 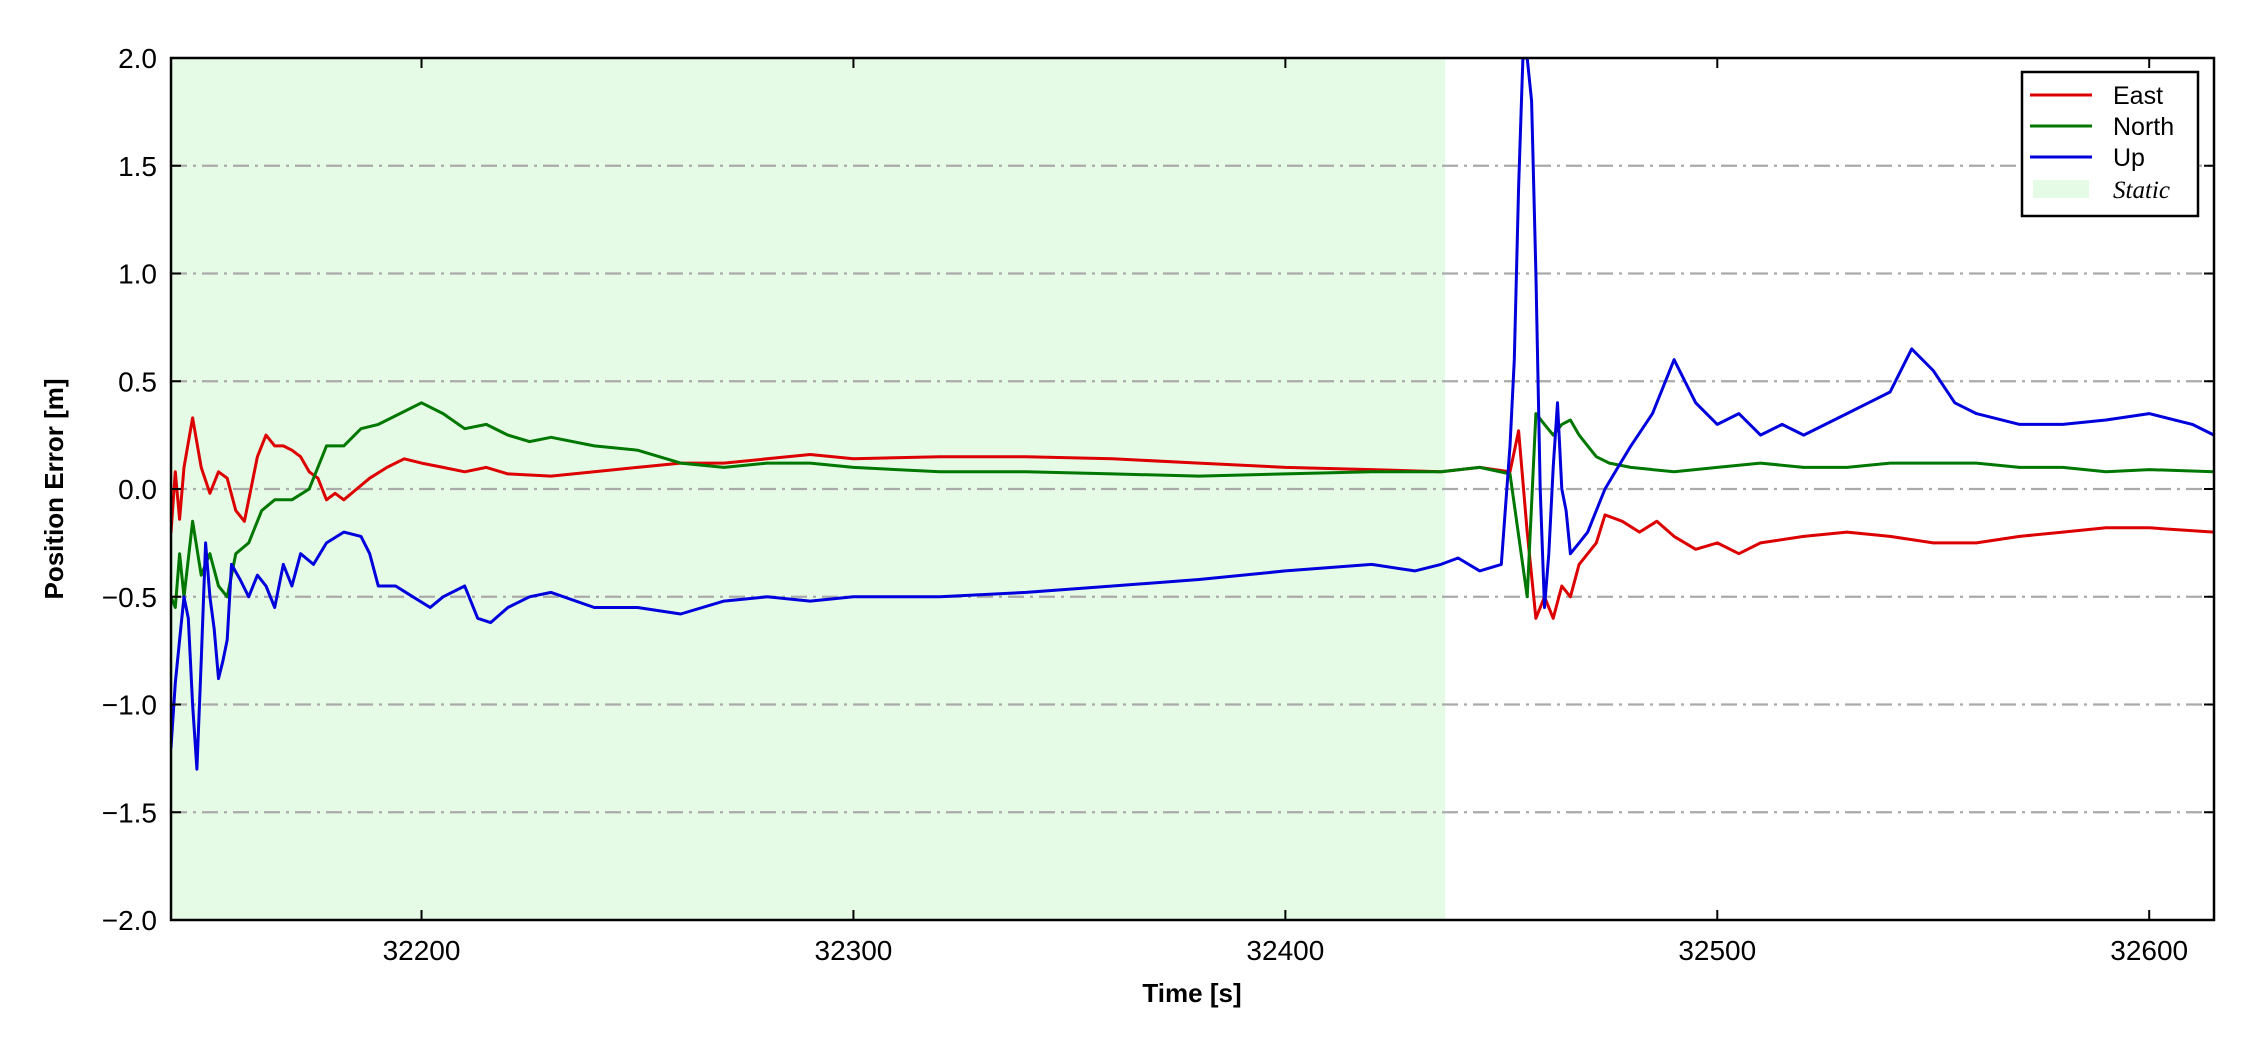 I want to click on x-tick-label: 32300, so click(x=854, y=950).